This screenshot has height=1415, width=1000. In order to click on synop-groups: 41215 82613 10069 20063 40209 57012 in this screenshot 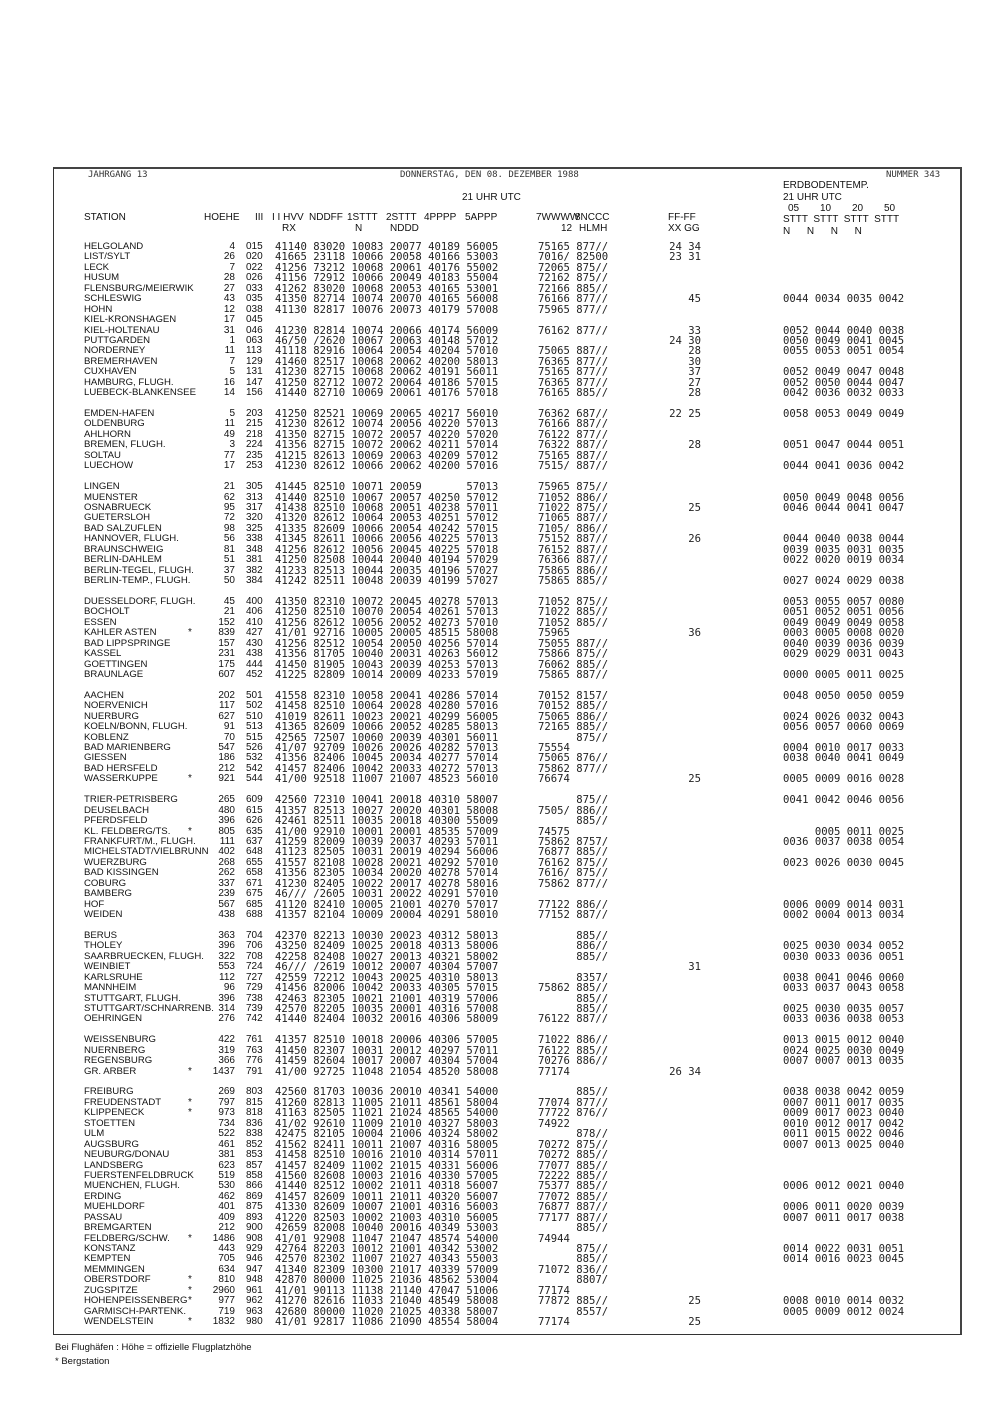, I will do `click(387, 455)`.